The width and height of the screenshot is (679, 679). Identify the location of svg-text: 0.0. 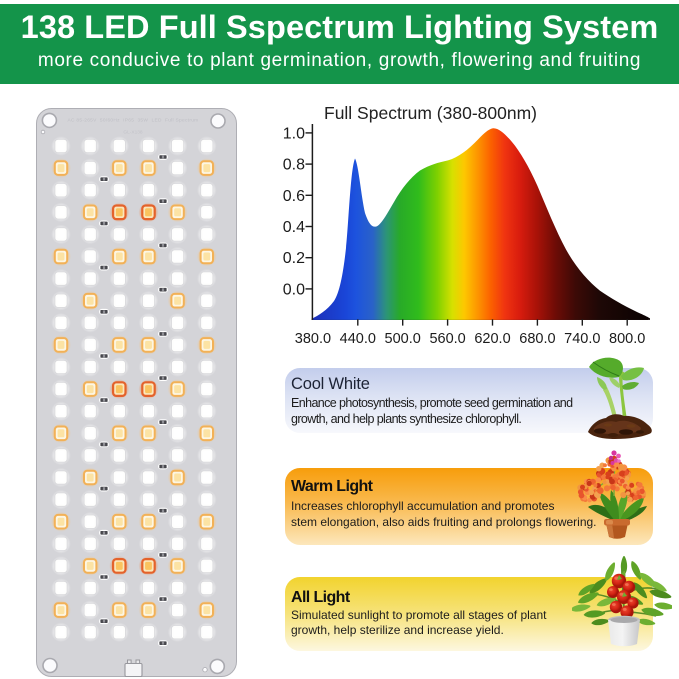
(294, 289).